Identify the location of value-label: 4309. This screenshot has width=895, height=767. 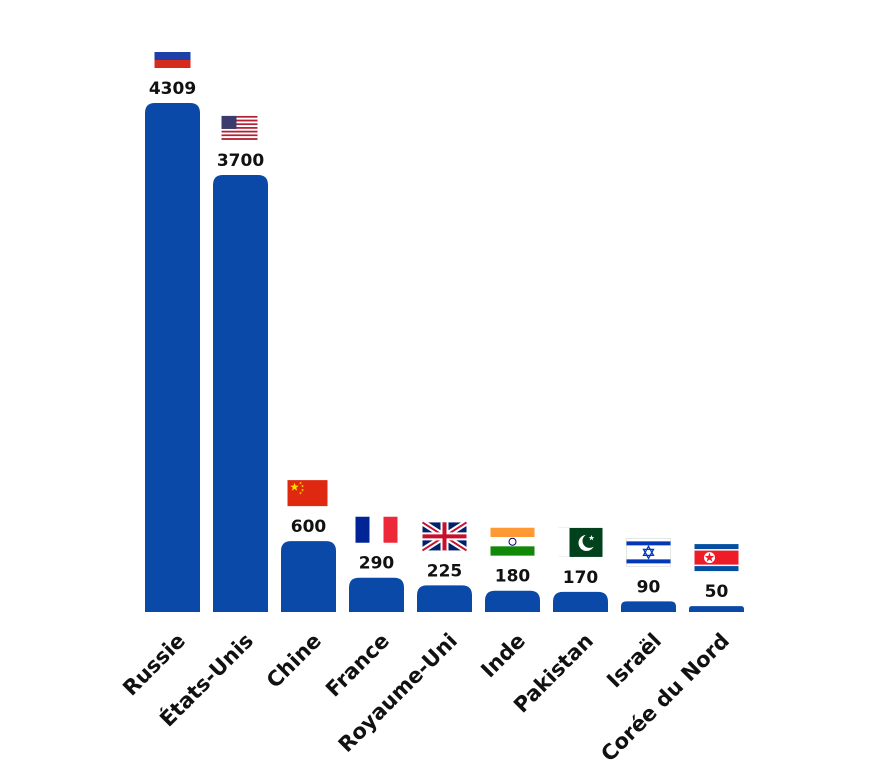
(172, 89).